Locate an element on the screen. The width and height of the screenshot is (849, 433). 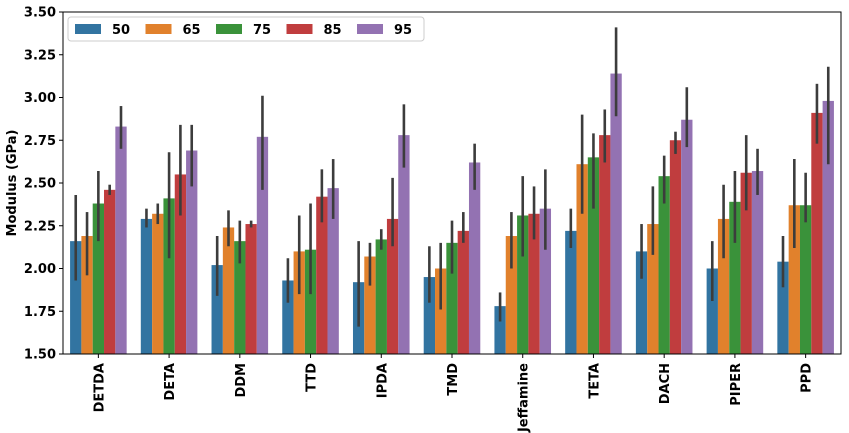
y-axis-title: Modulus (GPa) is located at coordinates (12, 183).